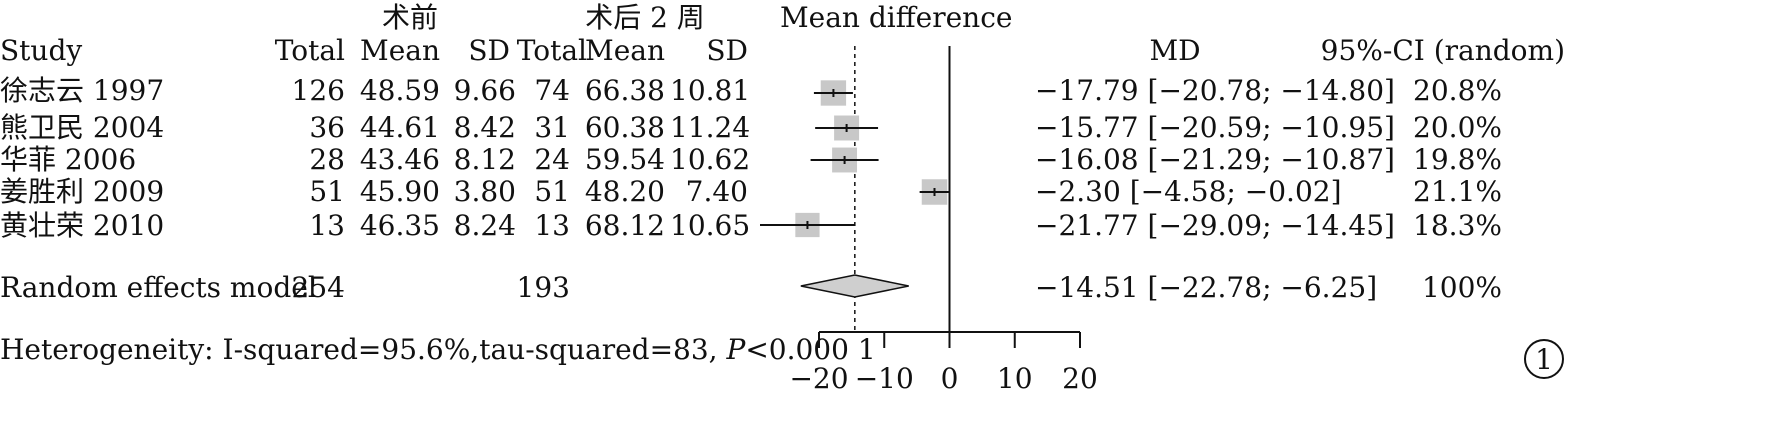  What do you see at coordinates (624, 90) in the screenshot?
I see `post-mean: 66.38` at bounding box center [624, 90].